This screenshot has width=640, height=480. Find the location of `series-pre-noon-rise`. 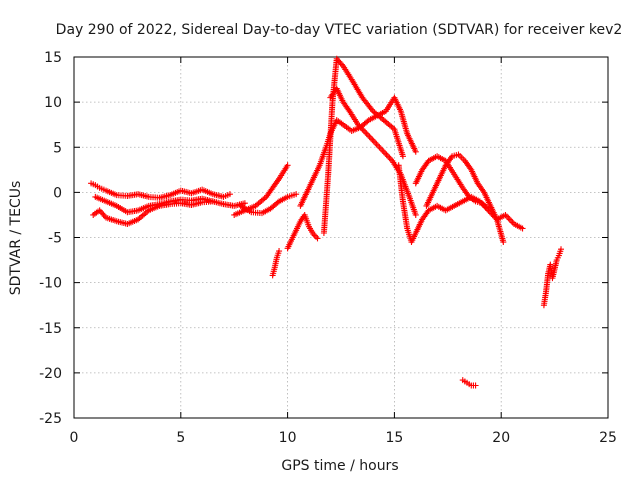

series-pre-noon-rise is located at coordinates (261, 190).